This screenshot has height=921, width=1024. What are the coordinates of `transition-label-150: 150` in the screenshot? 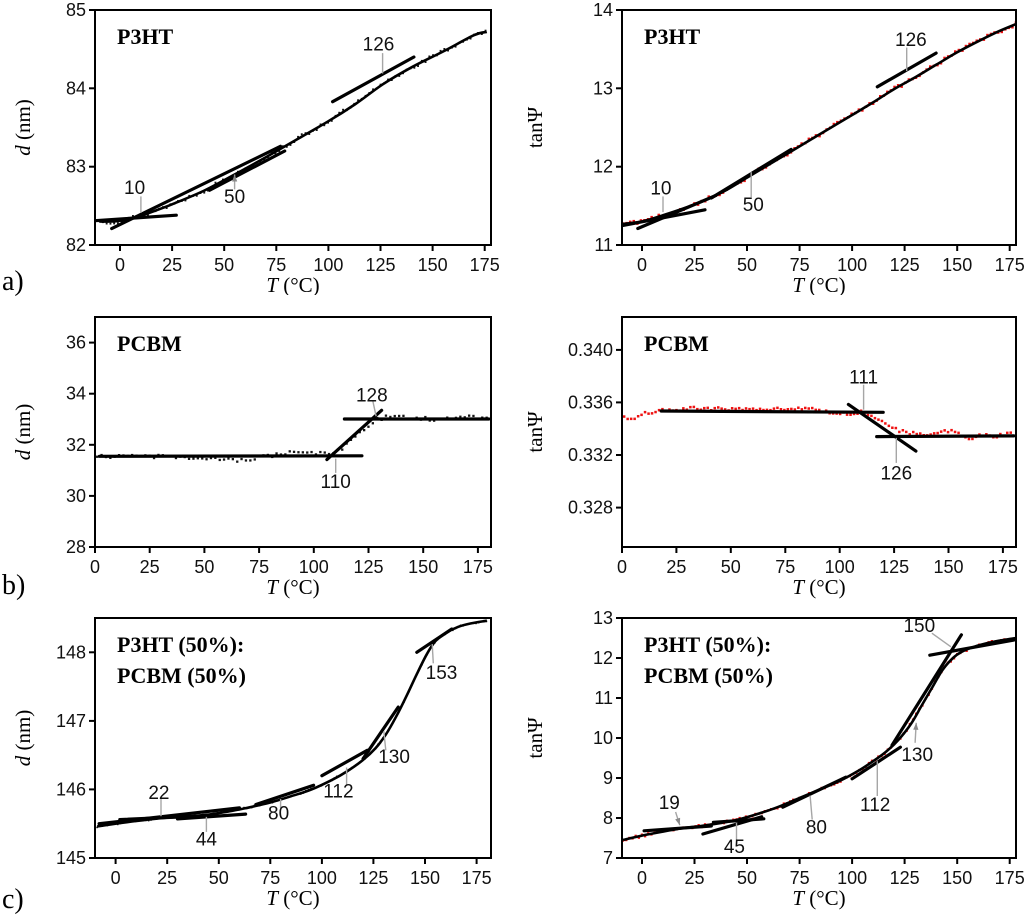 It's located at (919, 626).